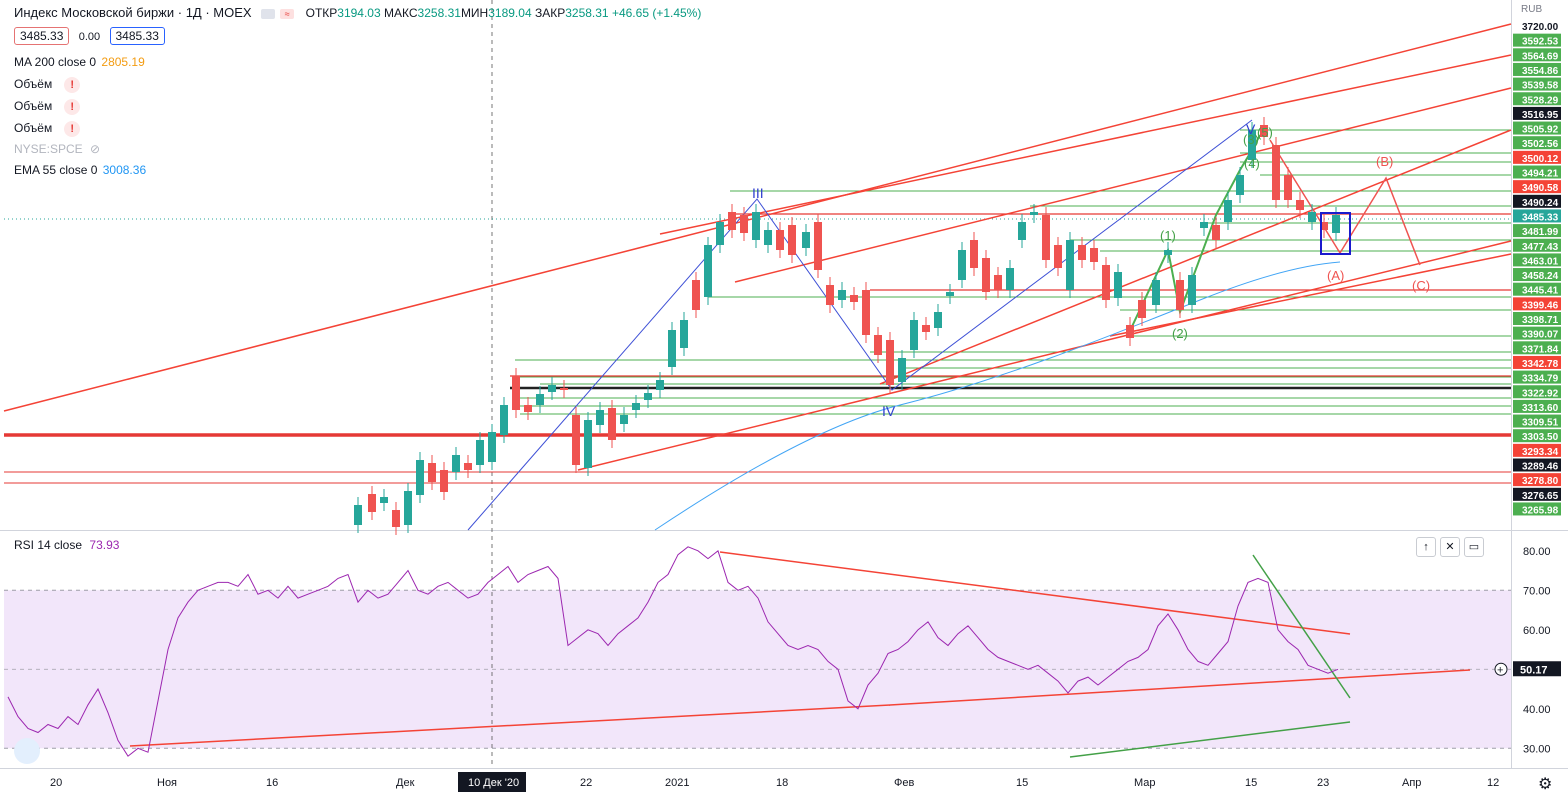 The width and height of the screenshot is (1568, 811). What do you see at coordinates (80, 170) in the screenshot?
I see `indicator-ema55: EMA 55 close 0 3008.36` at bounding box center [80, 170].